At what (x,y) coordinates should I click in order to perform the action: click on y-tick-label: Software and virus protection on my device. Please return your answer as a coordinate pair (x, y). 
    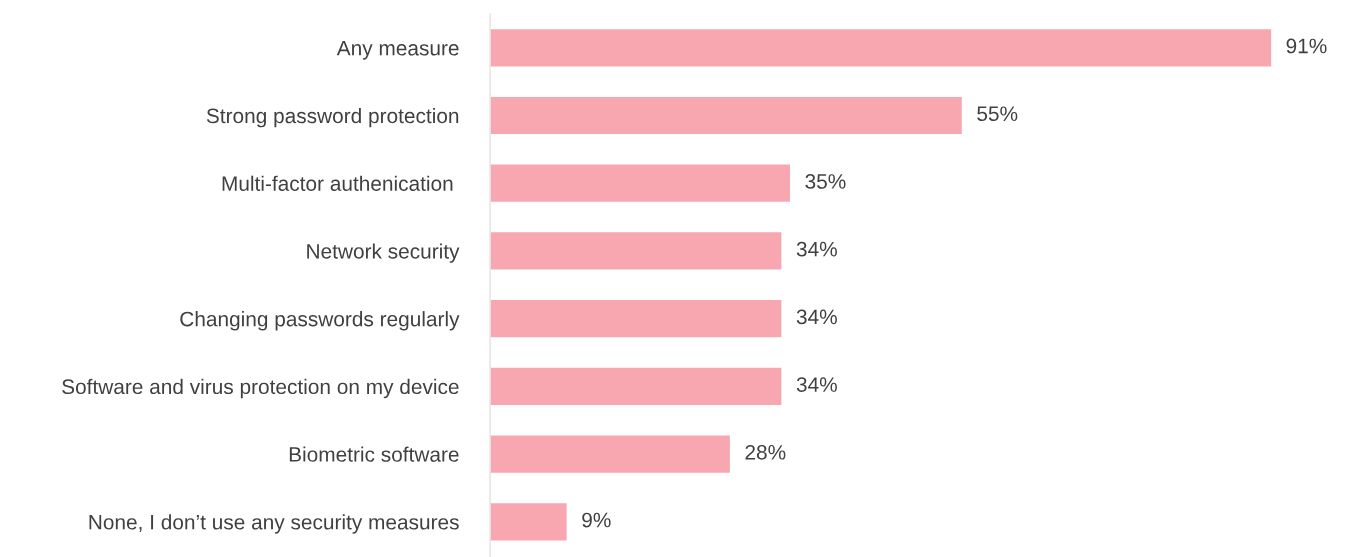
    Looking at the image, I should click on (260, 388).